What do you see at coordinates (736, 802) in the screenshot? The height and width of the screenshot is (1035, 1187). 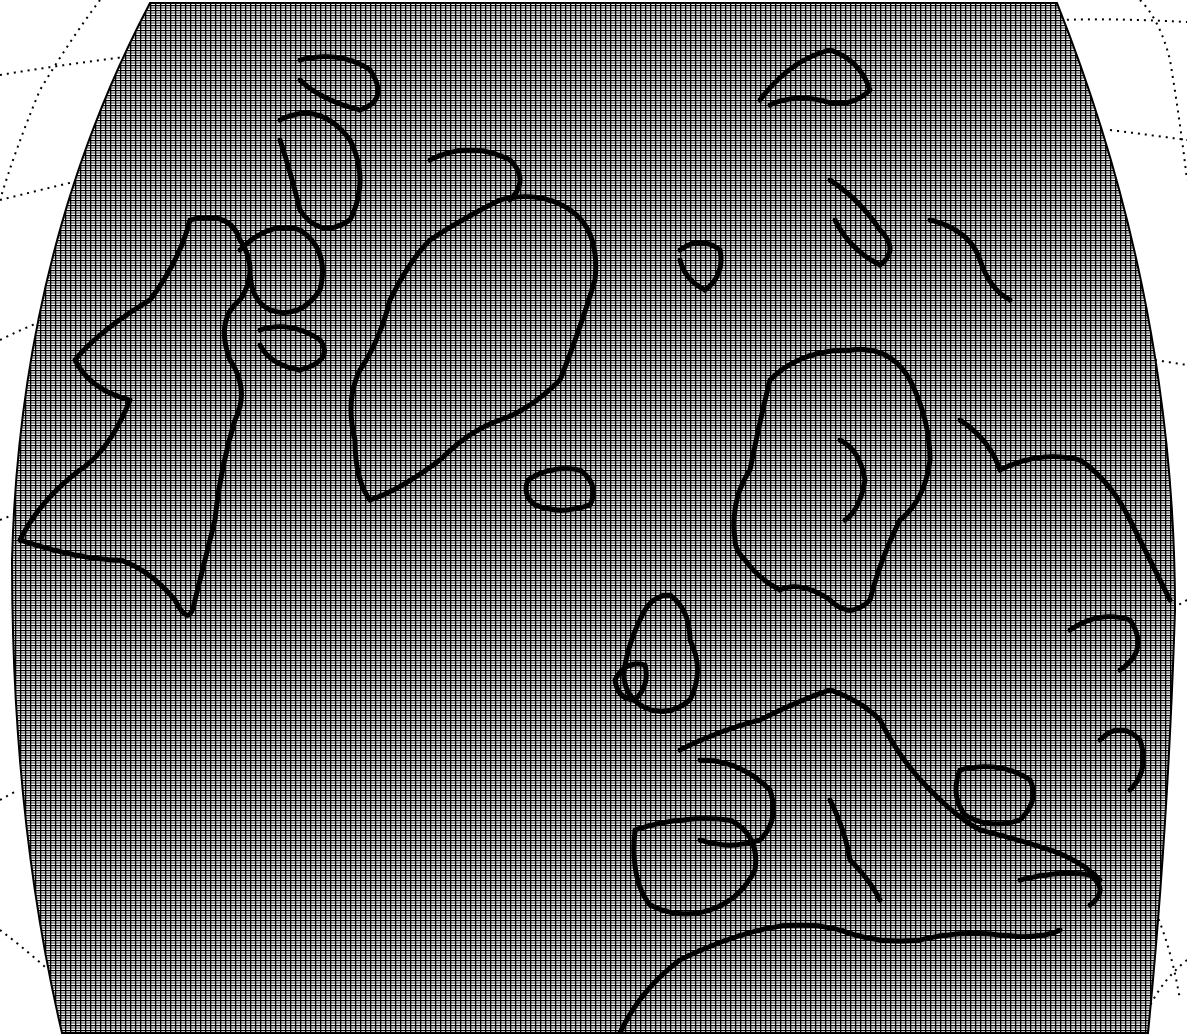 I see `coastline-europe-south` at bounding box center [736, 802].